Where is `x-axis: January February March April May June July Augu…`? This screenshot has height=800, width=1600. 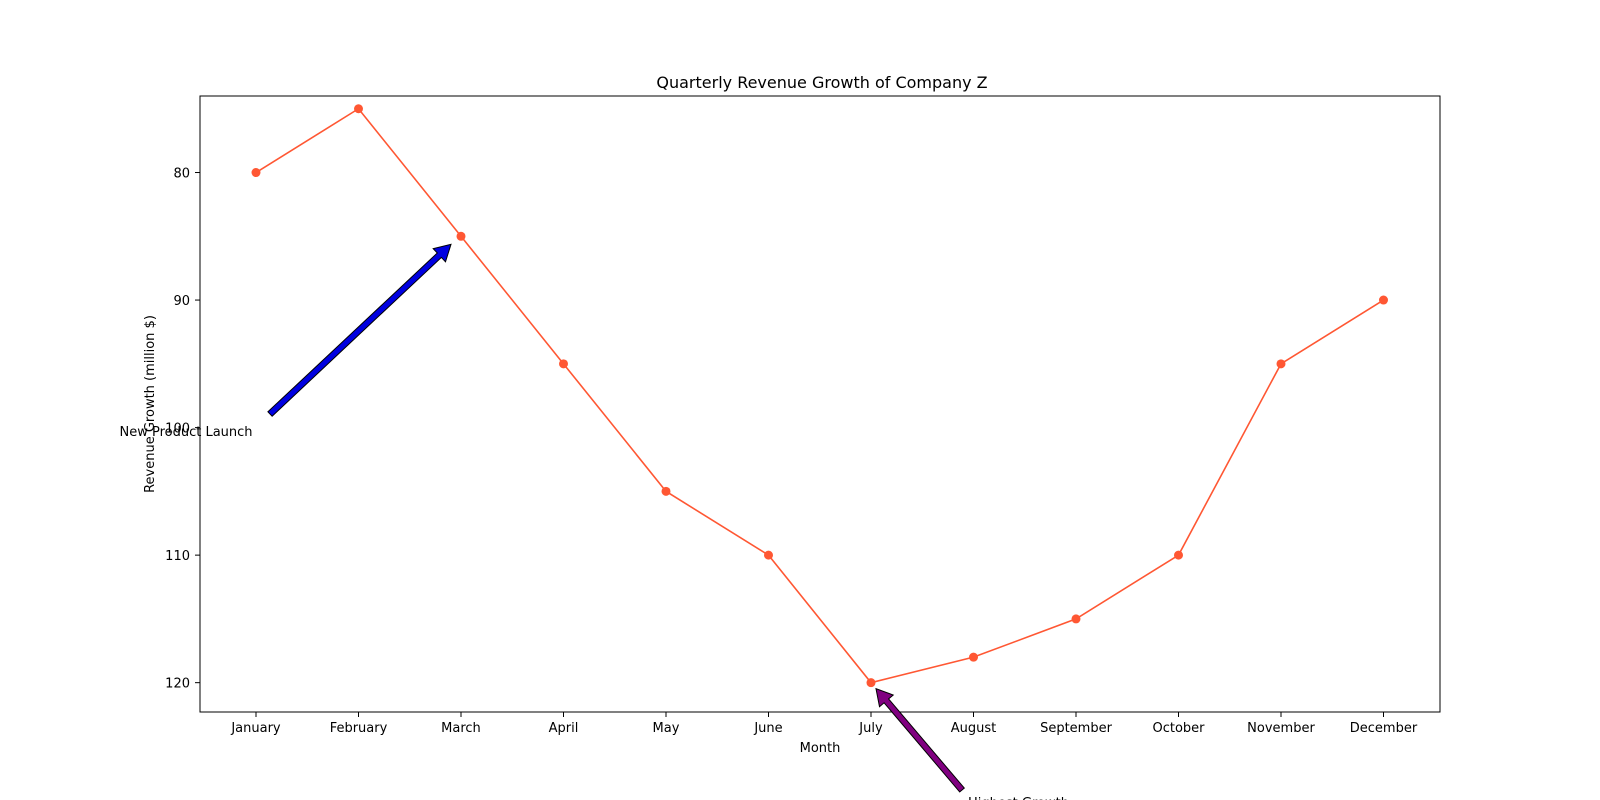
x-axis: January February March April May June July Augu… is located at coordinates (824, 724).